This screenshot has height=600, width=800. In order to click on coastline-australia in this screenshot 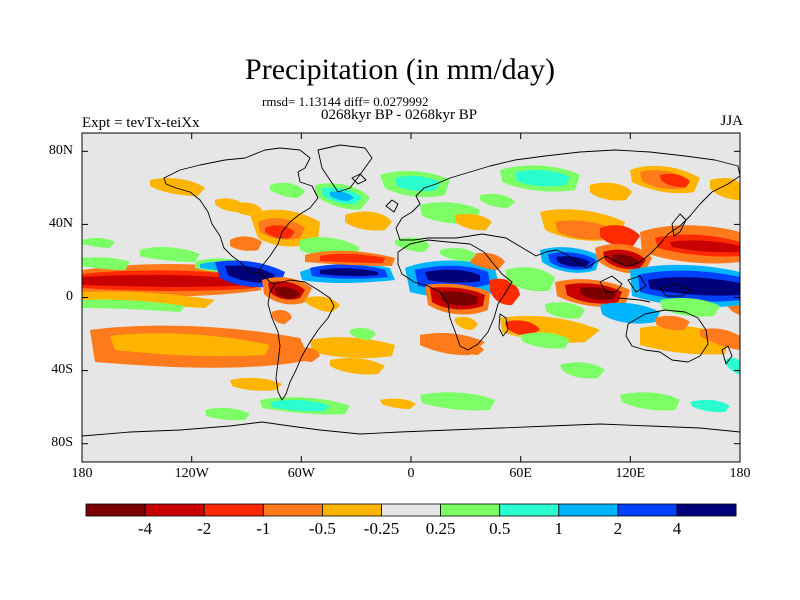, I will do `click(667, 336)`.